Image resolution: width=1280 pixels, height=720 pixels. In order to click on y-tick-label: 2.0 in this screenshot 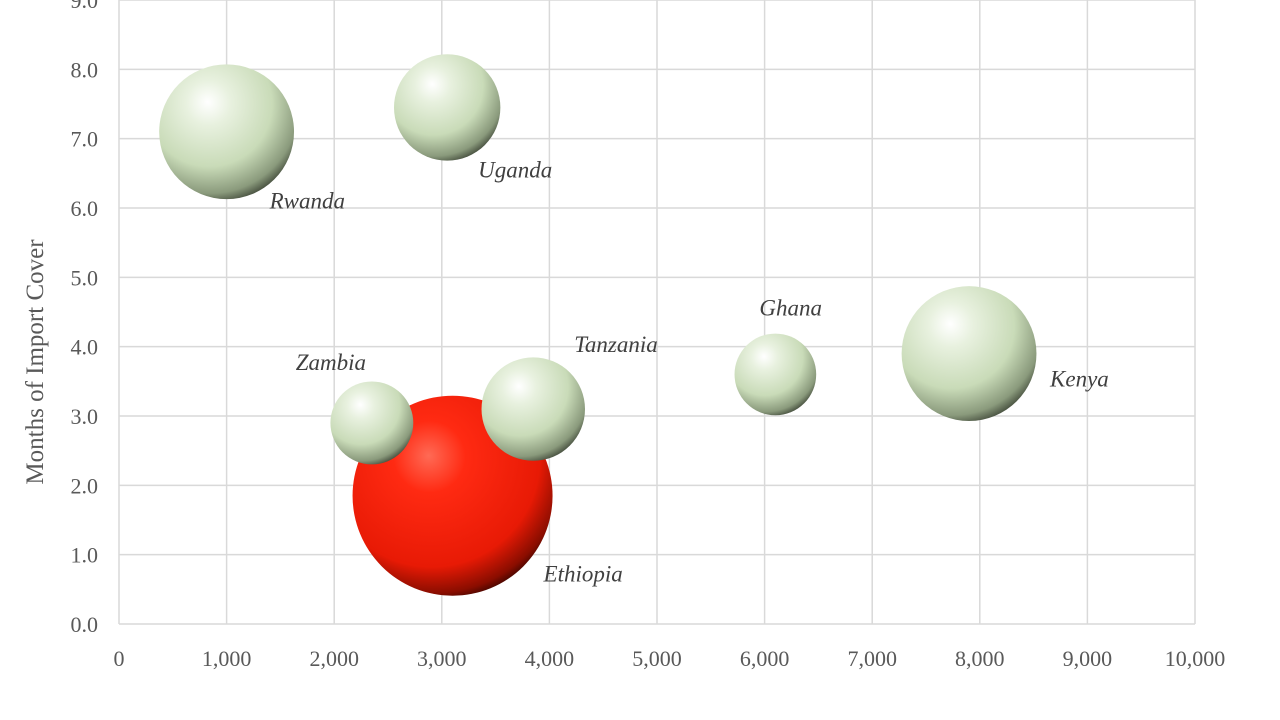, I will do `click(85, 485)`.